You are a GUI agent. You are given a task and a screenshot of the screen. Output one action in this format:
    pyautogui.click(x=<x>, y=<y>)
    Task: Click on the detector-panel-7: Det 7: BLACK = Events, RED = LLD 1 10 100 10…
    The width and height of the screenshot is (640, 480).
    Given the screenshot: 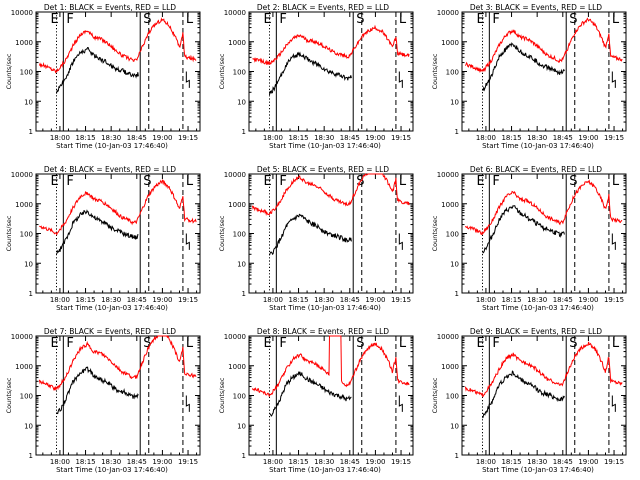 What is the action you would take?
    pyautogui.click(x=103, y=400)
    